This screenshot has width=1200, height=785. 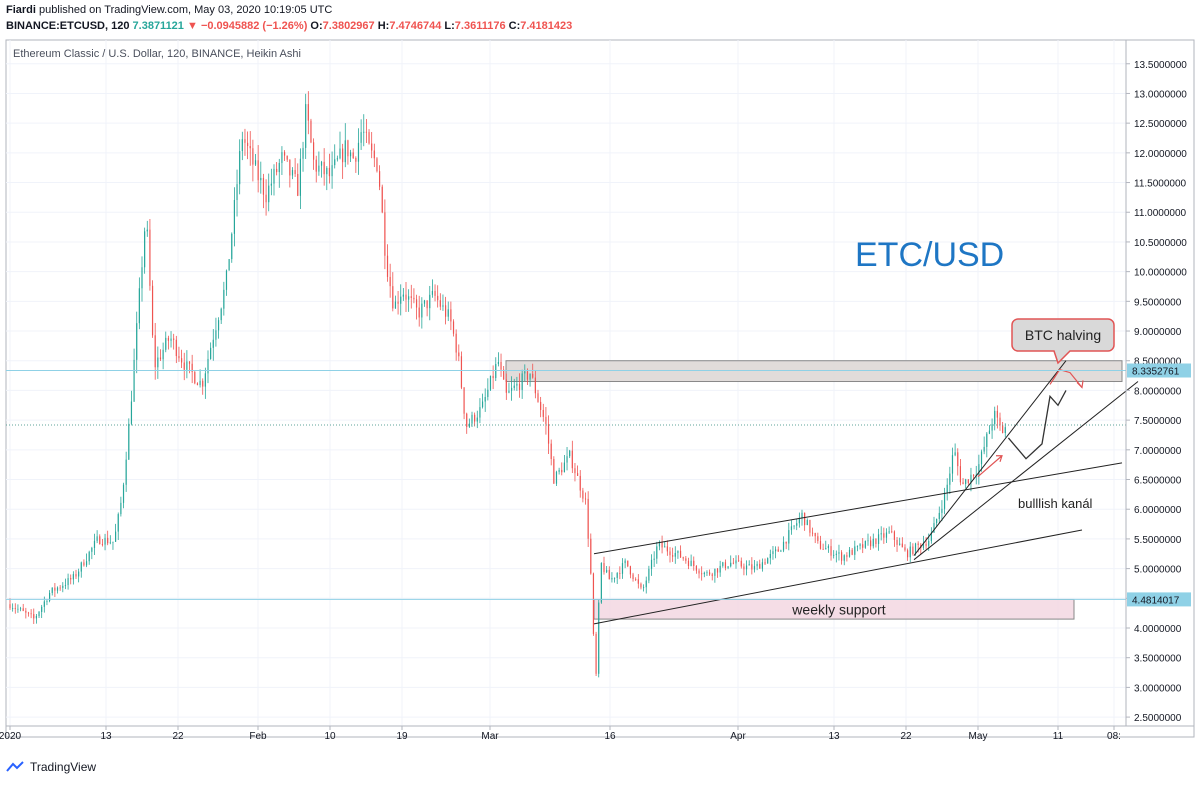 What do you see at coordinates (610, 736) in the screenshot?
I see `x-tick-label: 16` at bounding box center [610, 736].